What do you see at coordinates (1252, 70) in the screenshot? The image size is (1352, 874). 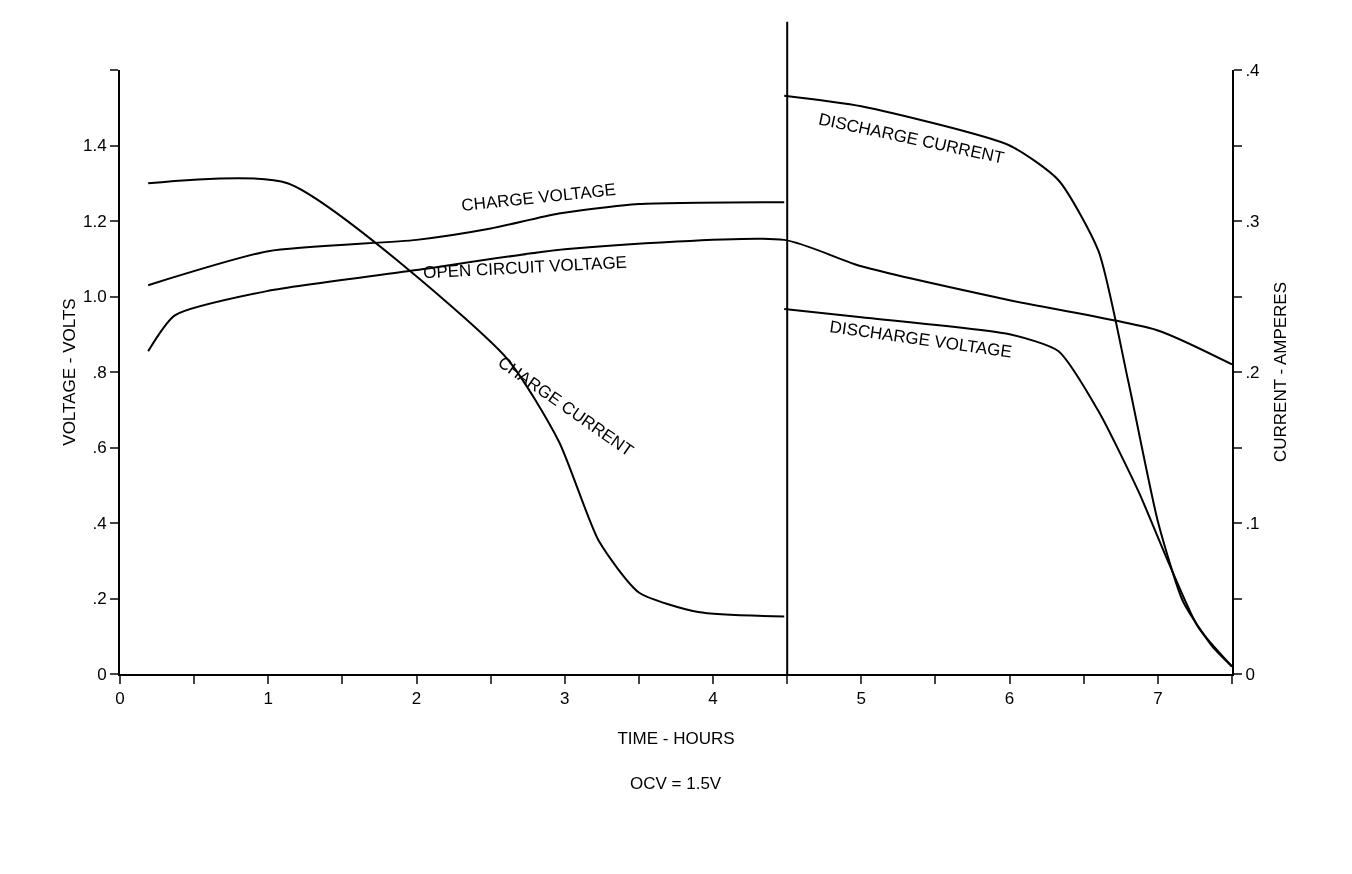 I see `y2-tick-label: .4` at bounding box center [1252, 70].